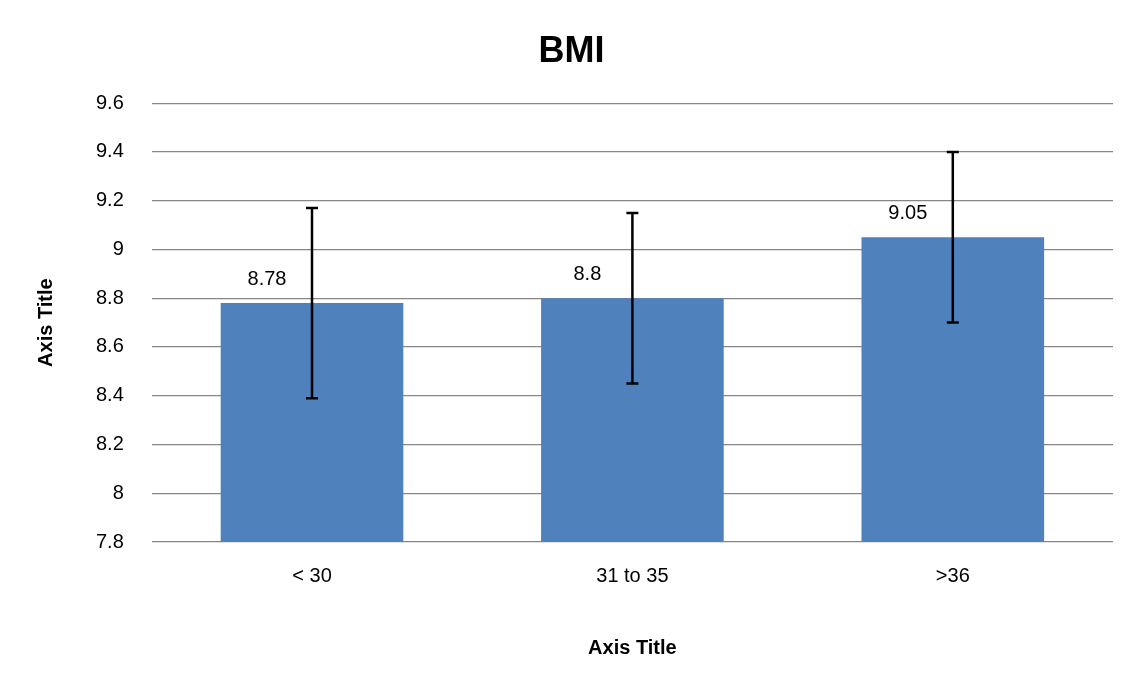  I want to click on y-axis-title: Axis Title, so click(44, 322).